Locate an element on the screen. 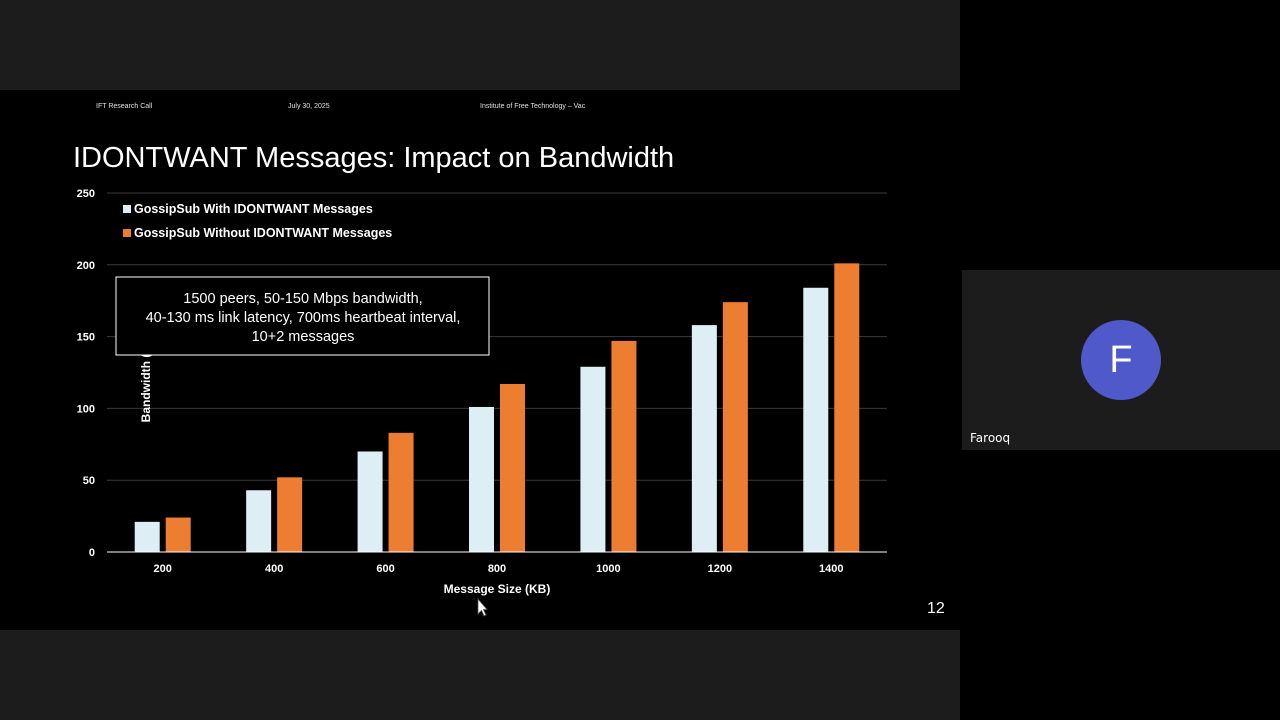 Image resolution: width=1280 pixels, height=720 pixels. legend-label-with: GossipSub With IDONTWANT Messages is located at coordinates (253, 209).